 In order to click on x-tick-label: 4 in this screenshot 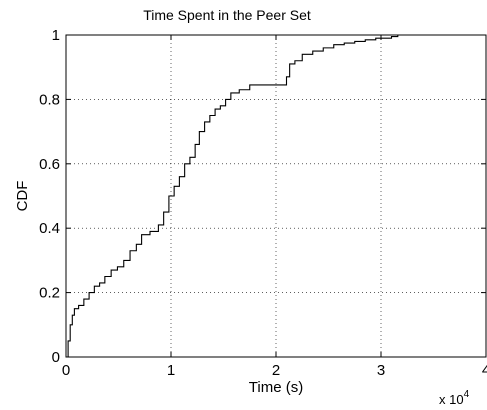, I will do `click(484, 370)`.